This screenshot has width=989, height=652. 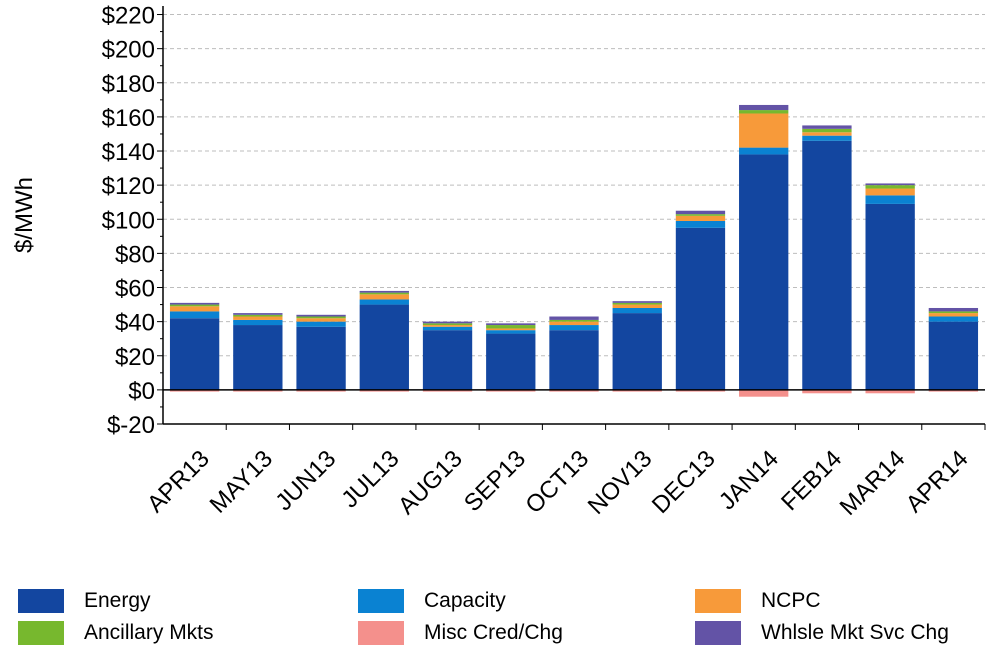 What do you see at coordinates (241, 481) in the screenshot?
I see `x-tick-label: MAY13` at bounding box center [241, 481].